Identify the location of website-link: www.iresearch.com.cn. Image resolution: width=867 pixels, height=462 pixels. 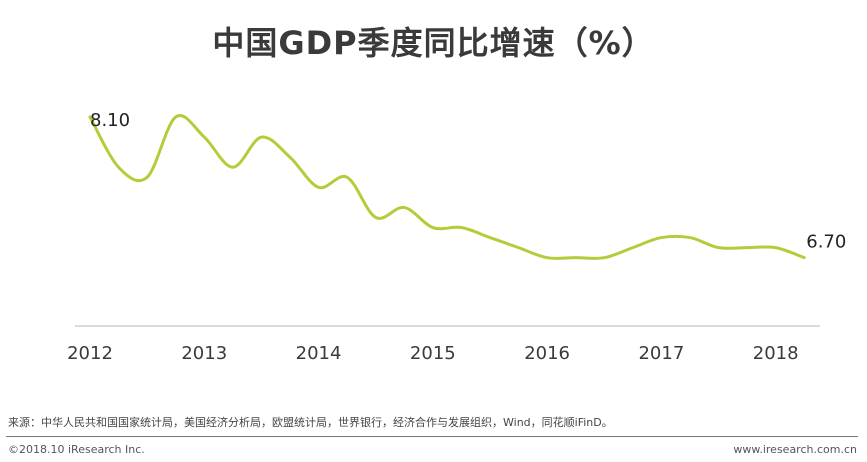
(795, 449).